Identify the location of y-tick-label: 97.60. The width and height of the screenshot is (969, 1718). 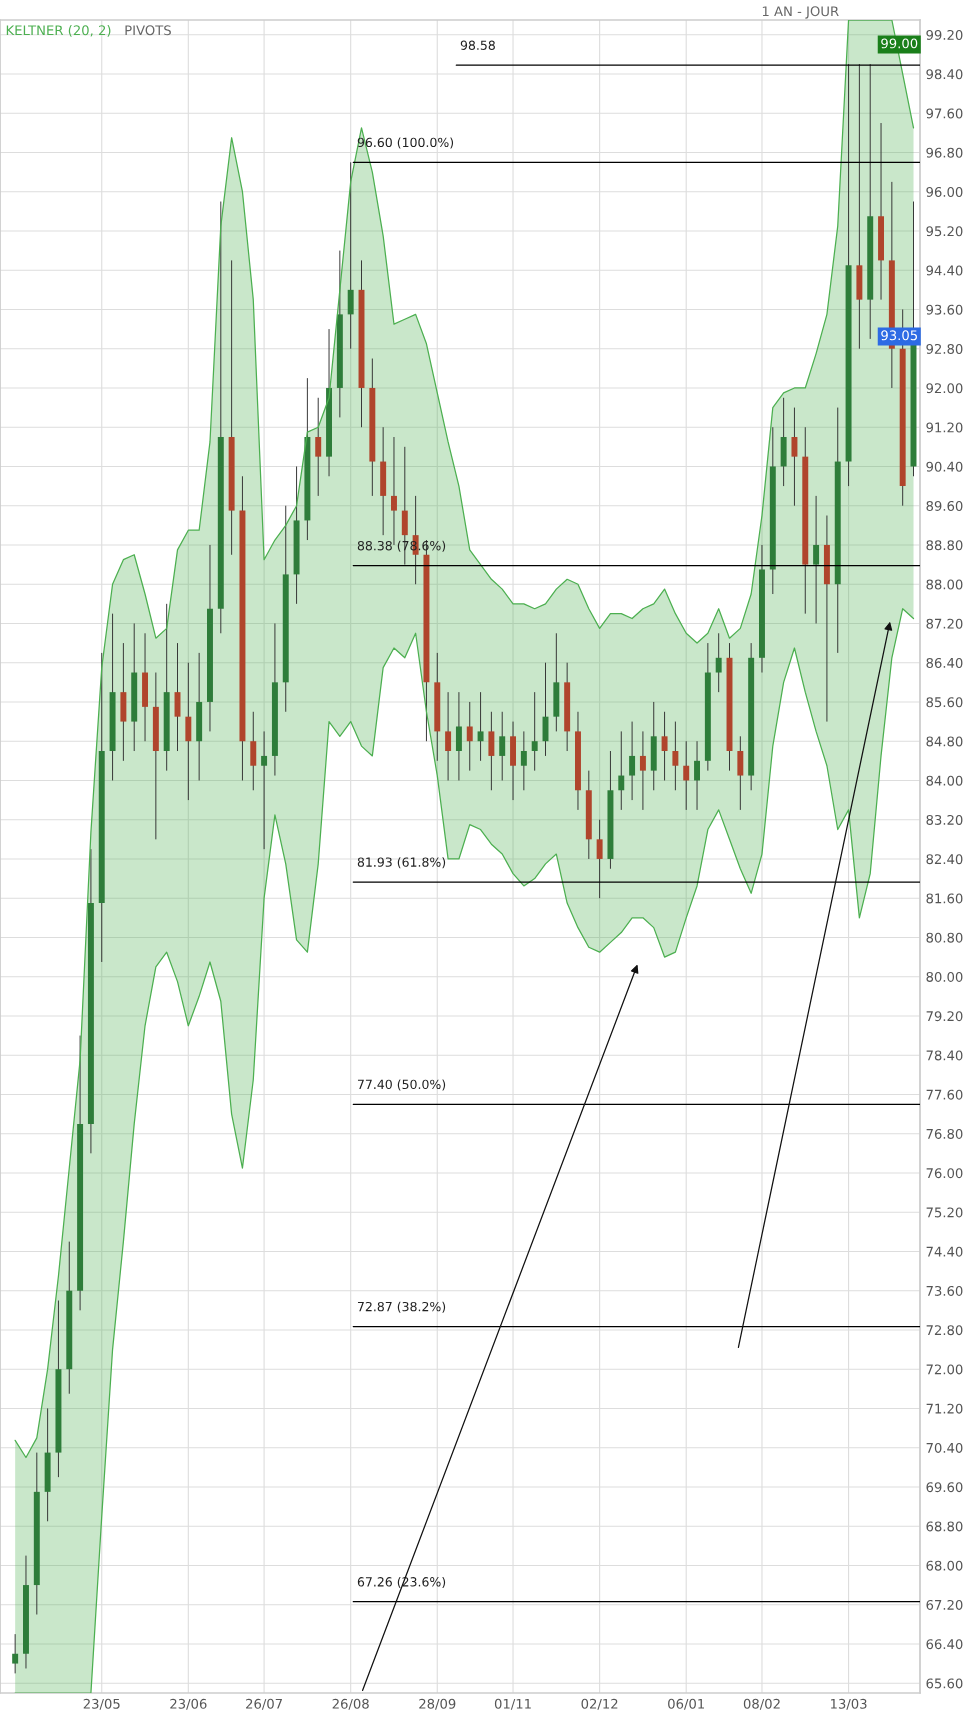
(944, 113).